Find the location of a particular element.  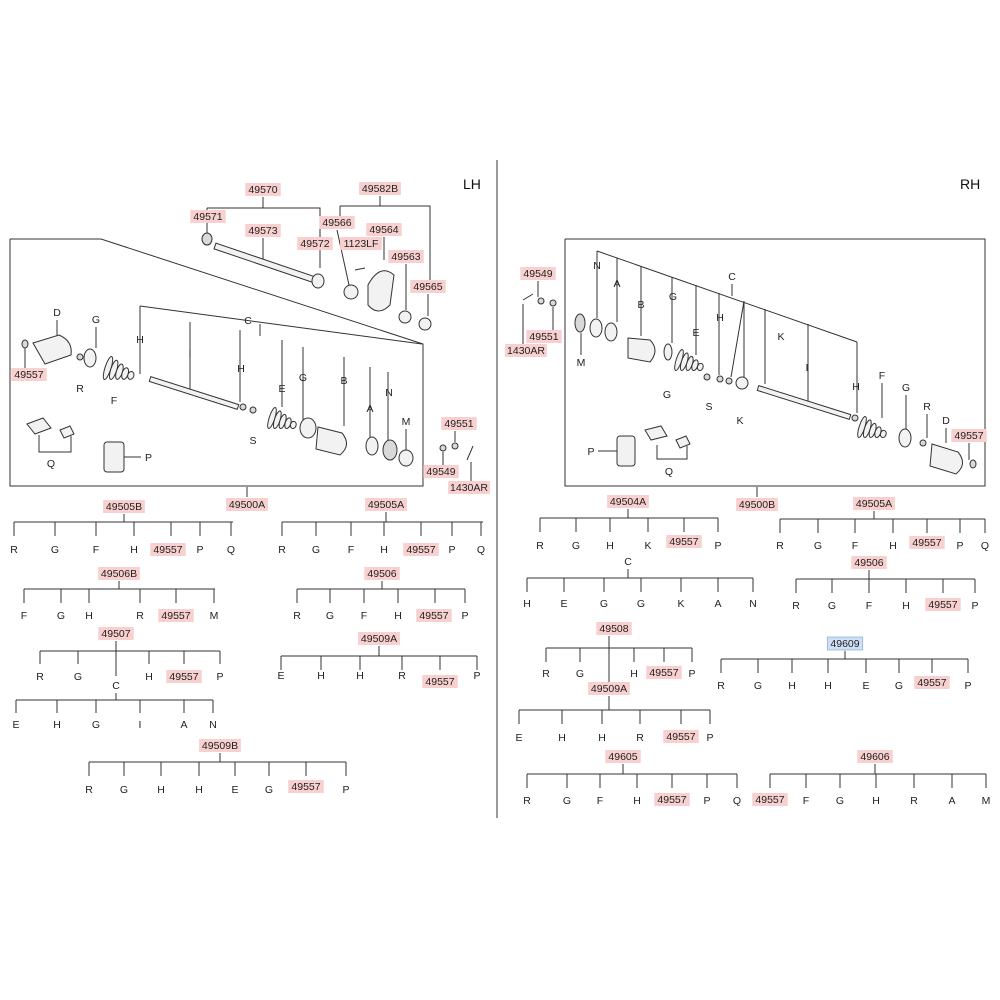

panel-label-right: RH is located at coordinates (970, 184).